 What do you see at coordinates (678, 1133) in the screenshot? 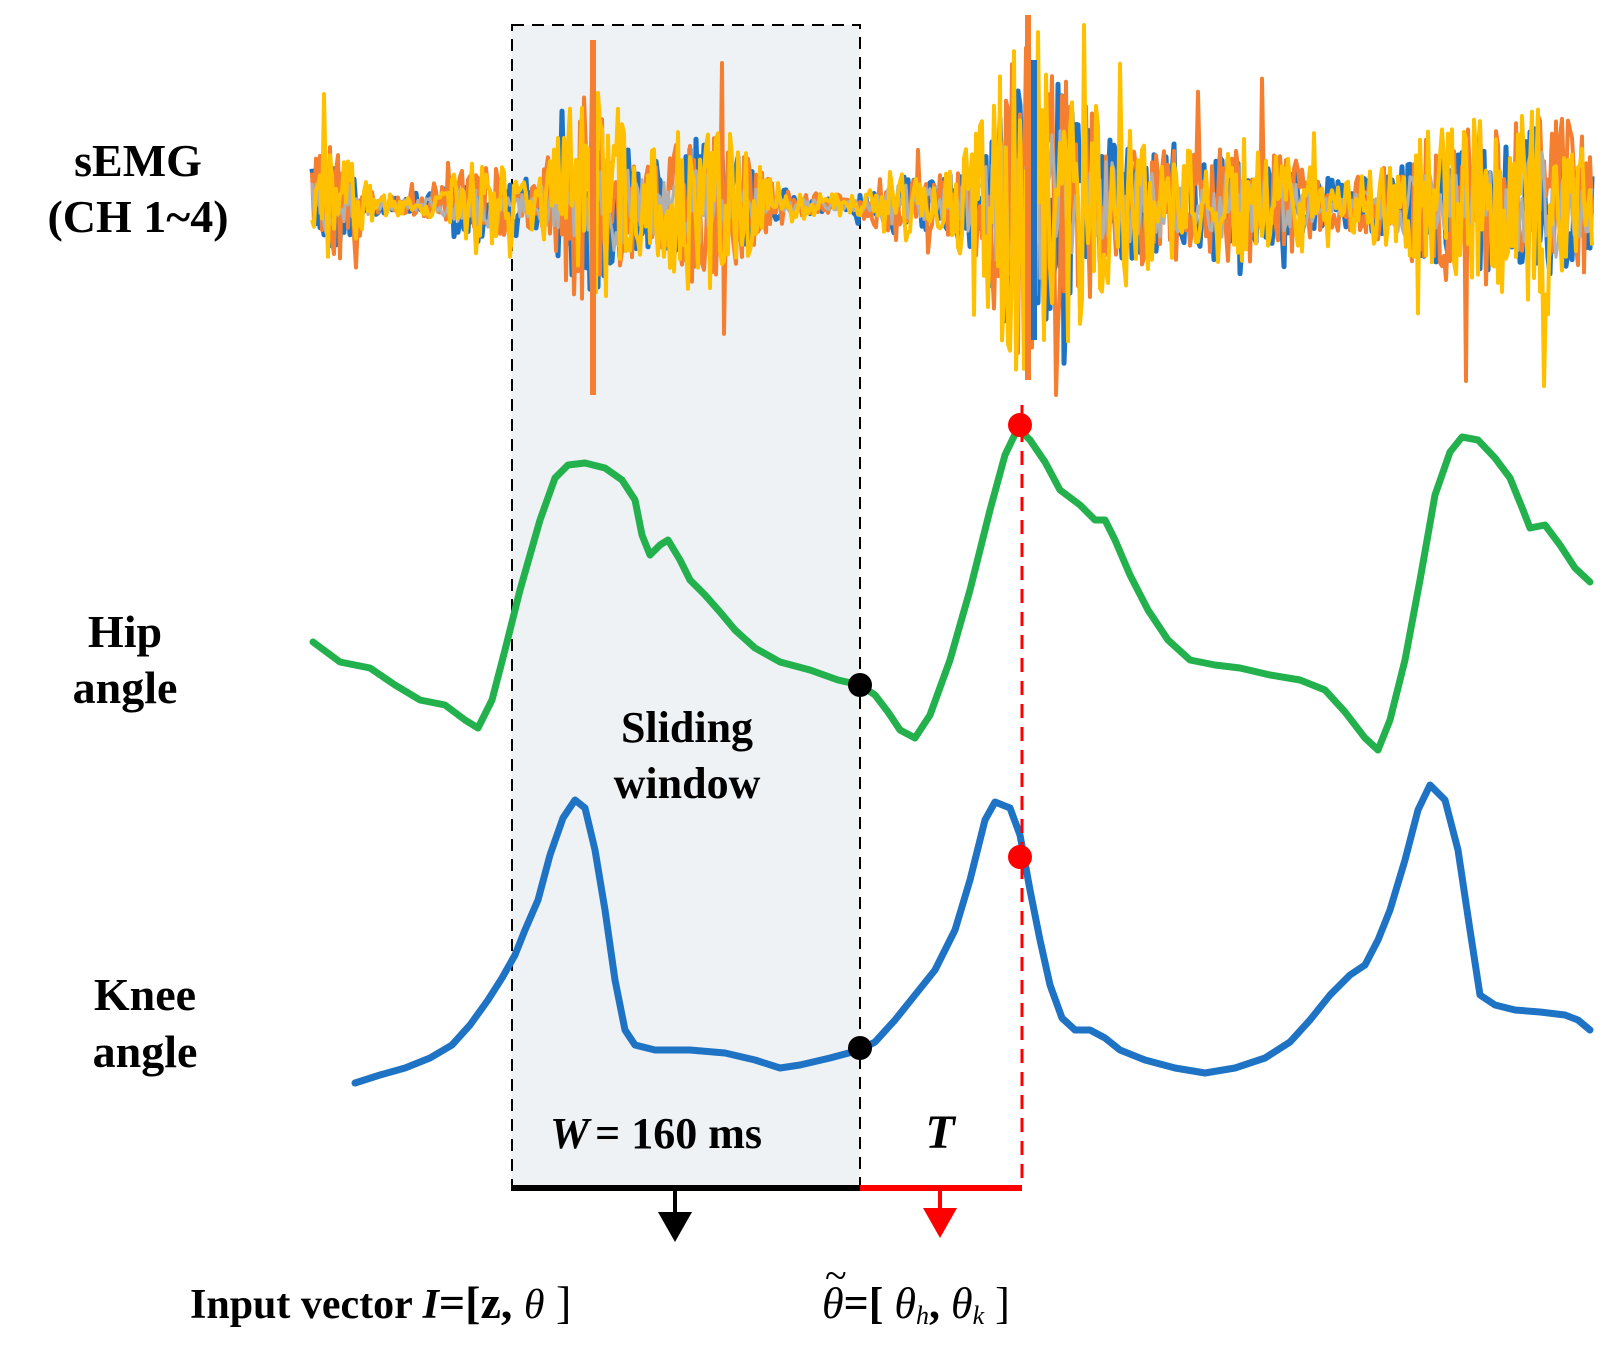
I see `window-size-value: = 160 ms` at bounding box center [678, 1133].